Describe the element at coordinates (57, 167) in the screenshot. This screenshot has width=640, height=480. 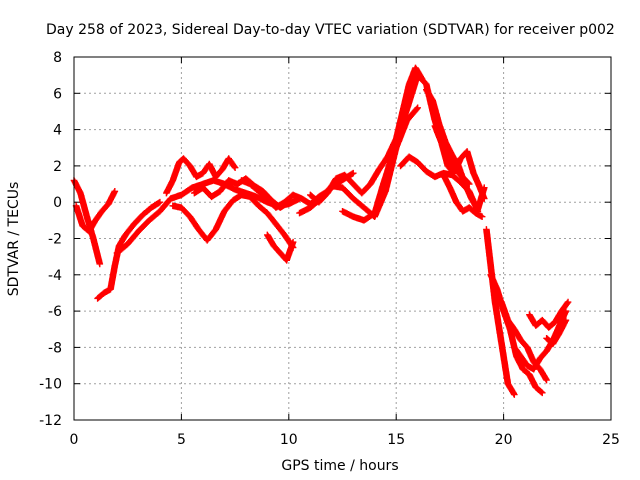
I see `y-tick-label: 2` at that location.